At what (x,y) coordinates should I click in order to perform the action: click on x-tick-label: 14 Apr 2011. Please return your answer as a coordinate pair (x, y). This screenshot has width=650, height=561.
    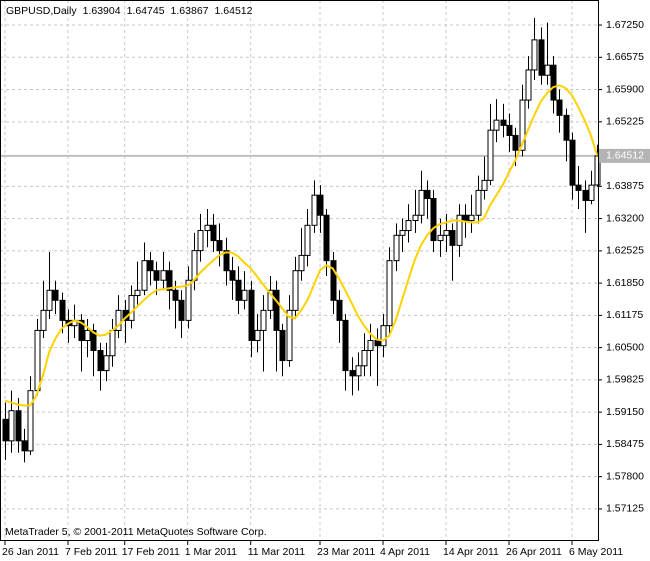
    Looking at the image, I should click on (471, 552).